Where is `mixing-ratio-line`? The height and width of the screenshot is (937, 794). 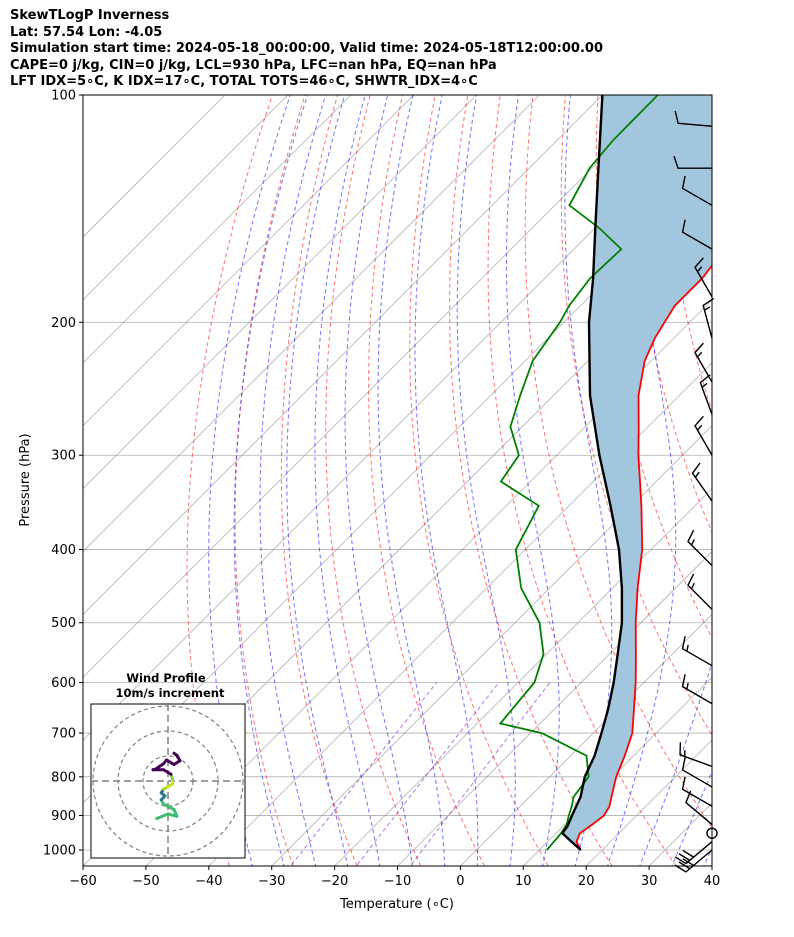 mixing-ratio-line is located at coordinates (427, 774).